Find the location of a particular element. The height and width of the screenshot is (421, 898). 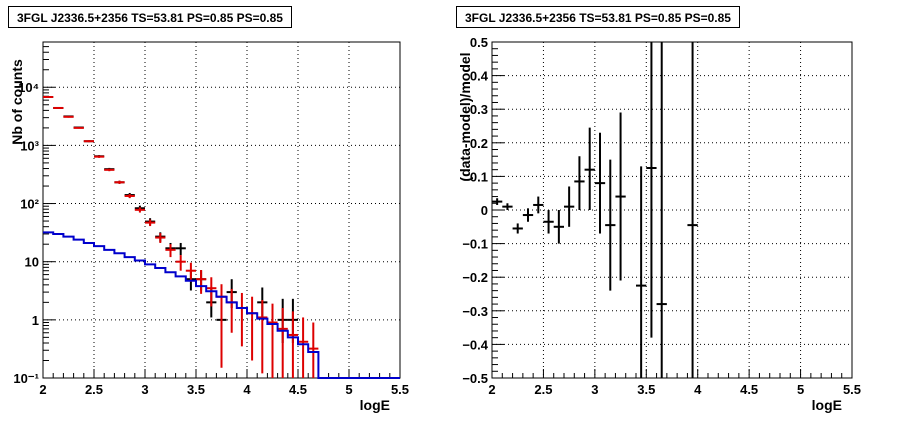

right-y-tick-label: 0.4 is located at coordinates (479, 76).